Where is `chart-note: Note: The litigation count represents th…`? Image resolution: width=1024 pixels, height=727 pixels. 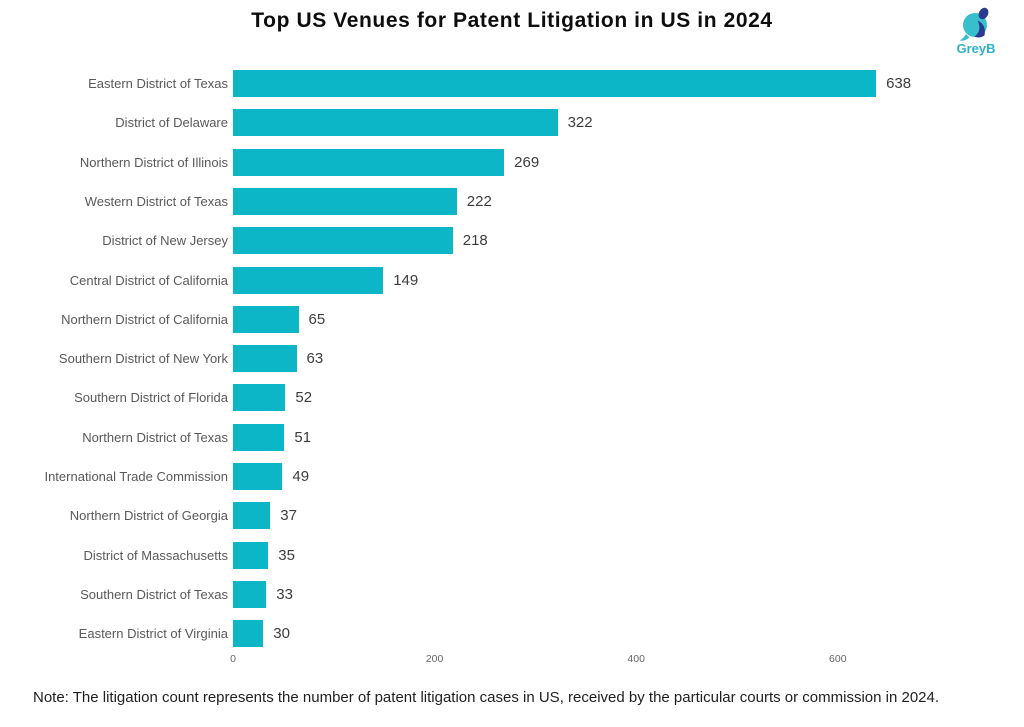
chart-note: Note: The litigation count represents th… is located at coordinates (486, 697).